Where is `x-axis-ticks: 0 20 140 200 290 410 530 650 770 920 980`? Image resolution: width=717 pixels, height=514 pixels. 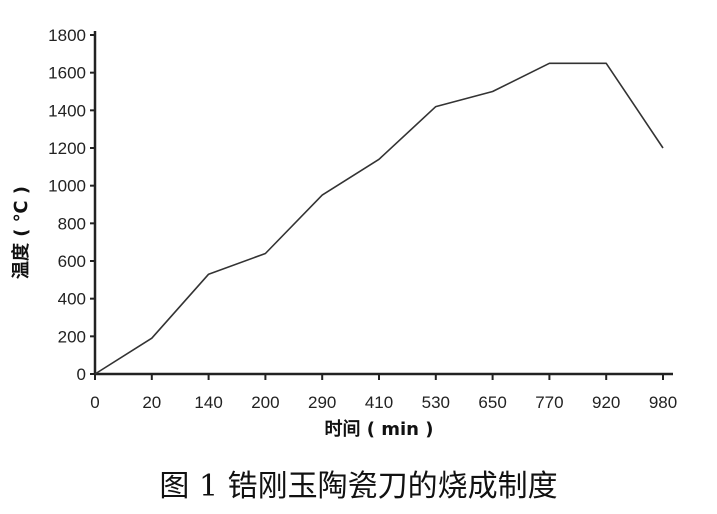 x-axis-ticks: 0 20 140 200 290 410 530 650 770 920 980 is located at coordinates (383, 393).